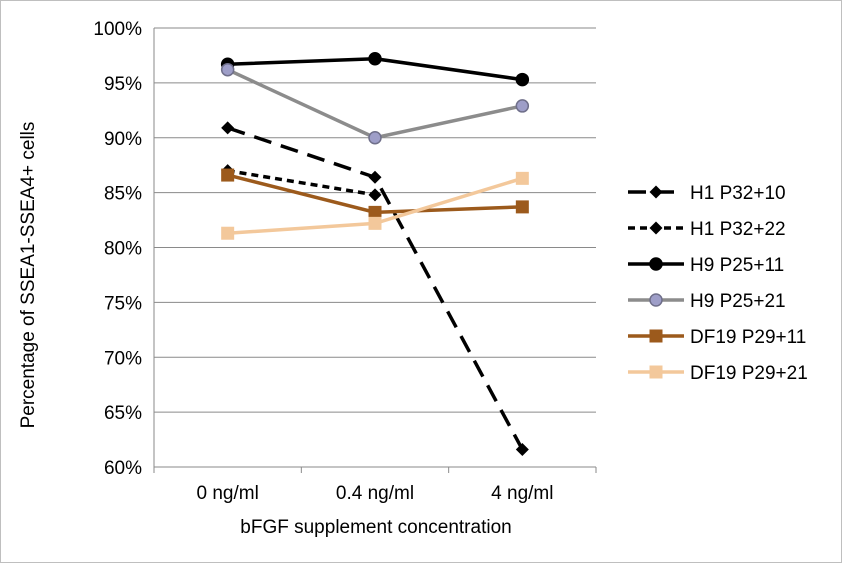  Describe the element at coordinates (522, 493) in the screenshot. I see `x-tick-label: 4 ng/ml` at that location.